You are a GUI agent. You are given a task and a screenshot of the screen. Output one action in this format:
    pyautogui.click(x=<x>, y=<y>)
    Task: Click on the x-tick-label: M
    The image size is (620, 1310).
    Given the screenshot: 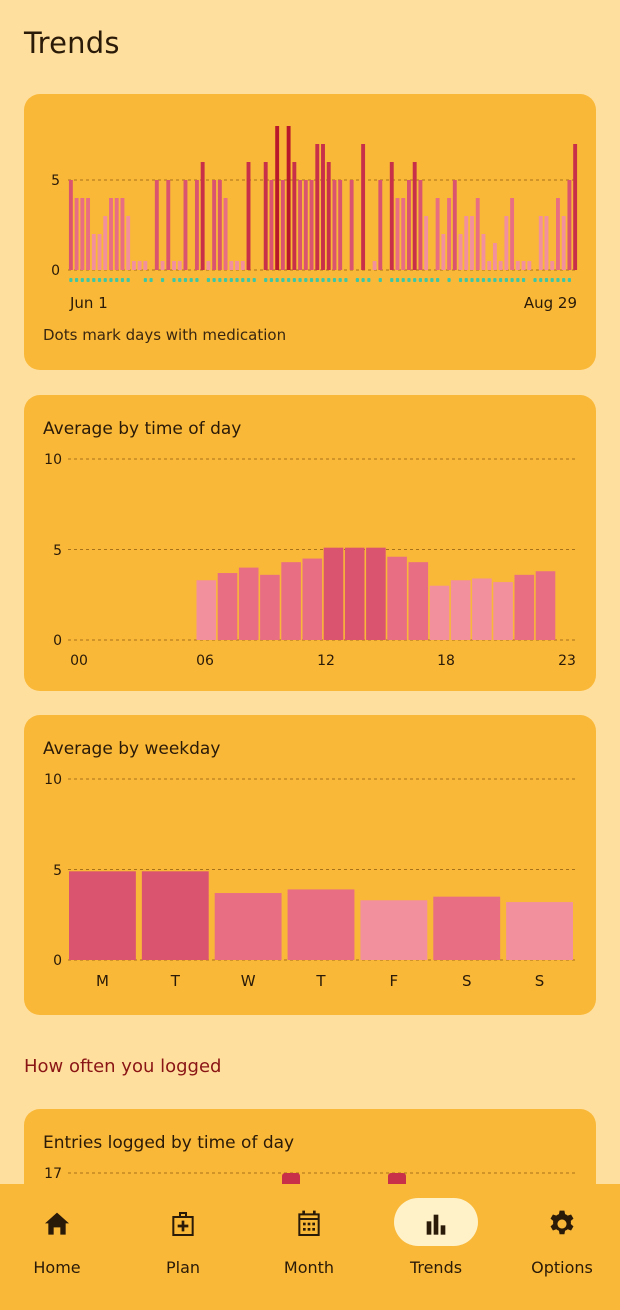 What is the action you would take?
    pyautogui.click(x=102, y=981)
    